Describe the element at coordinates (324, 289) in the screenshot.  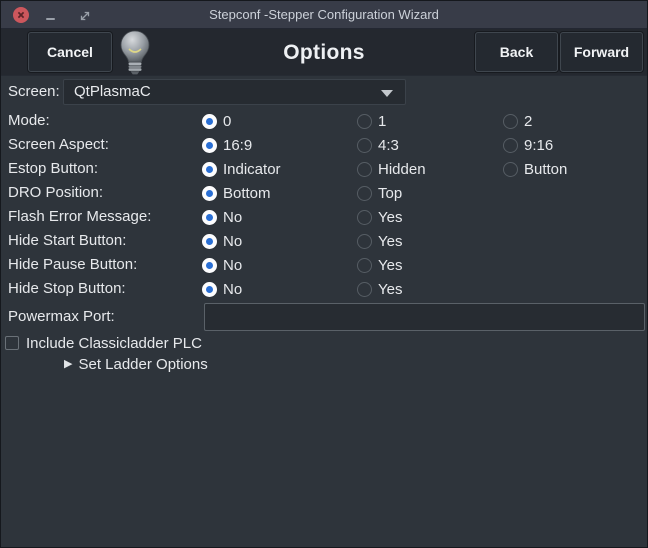
I see `radio-row: Hide Stop Button: No Yes` at that location.